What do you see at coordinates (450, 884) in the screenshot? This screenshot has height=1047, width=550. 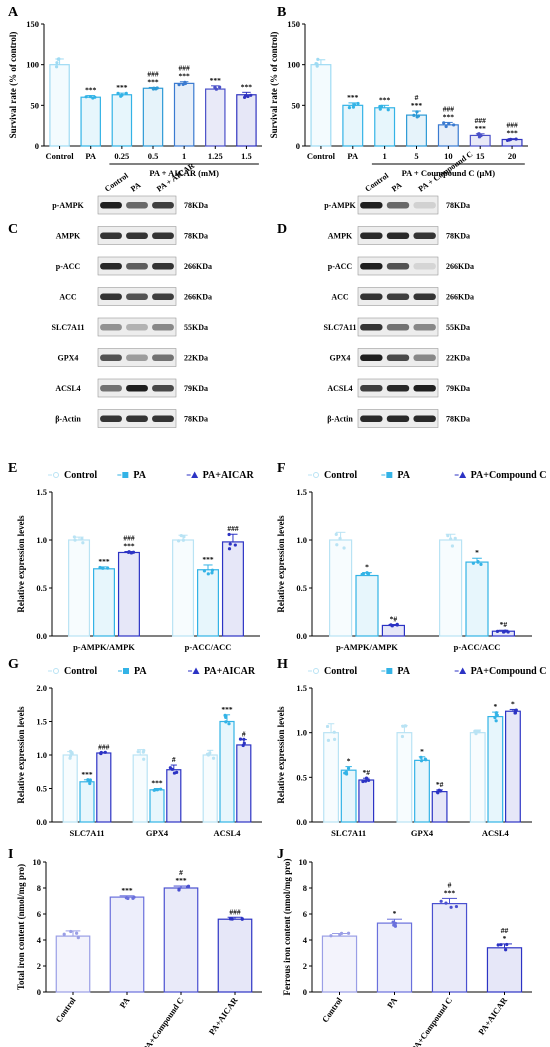 I see `significance-label: #` at bounding box center [450, 884].